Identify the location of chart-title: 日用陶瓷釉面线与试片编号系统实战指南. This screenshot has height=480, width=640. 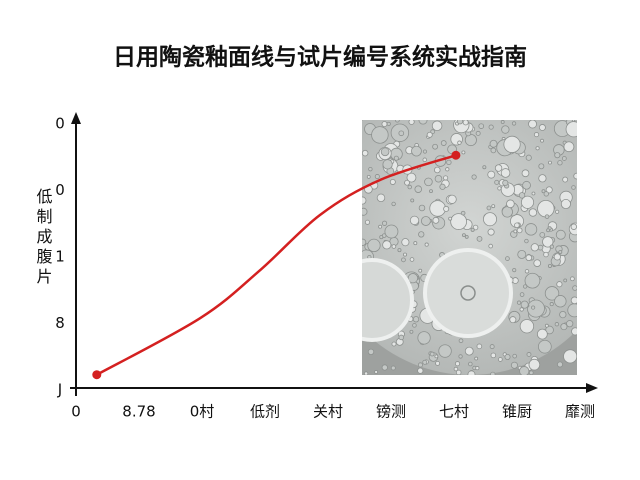
(320, 57).